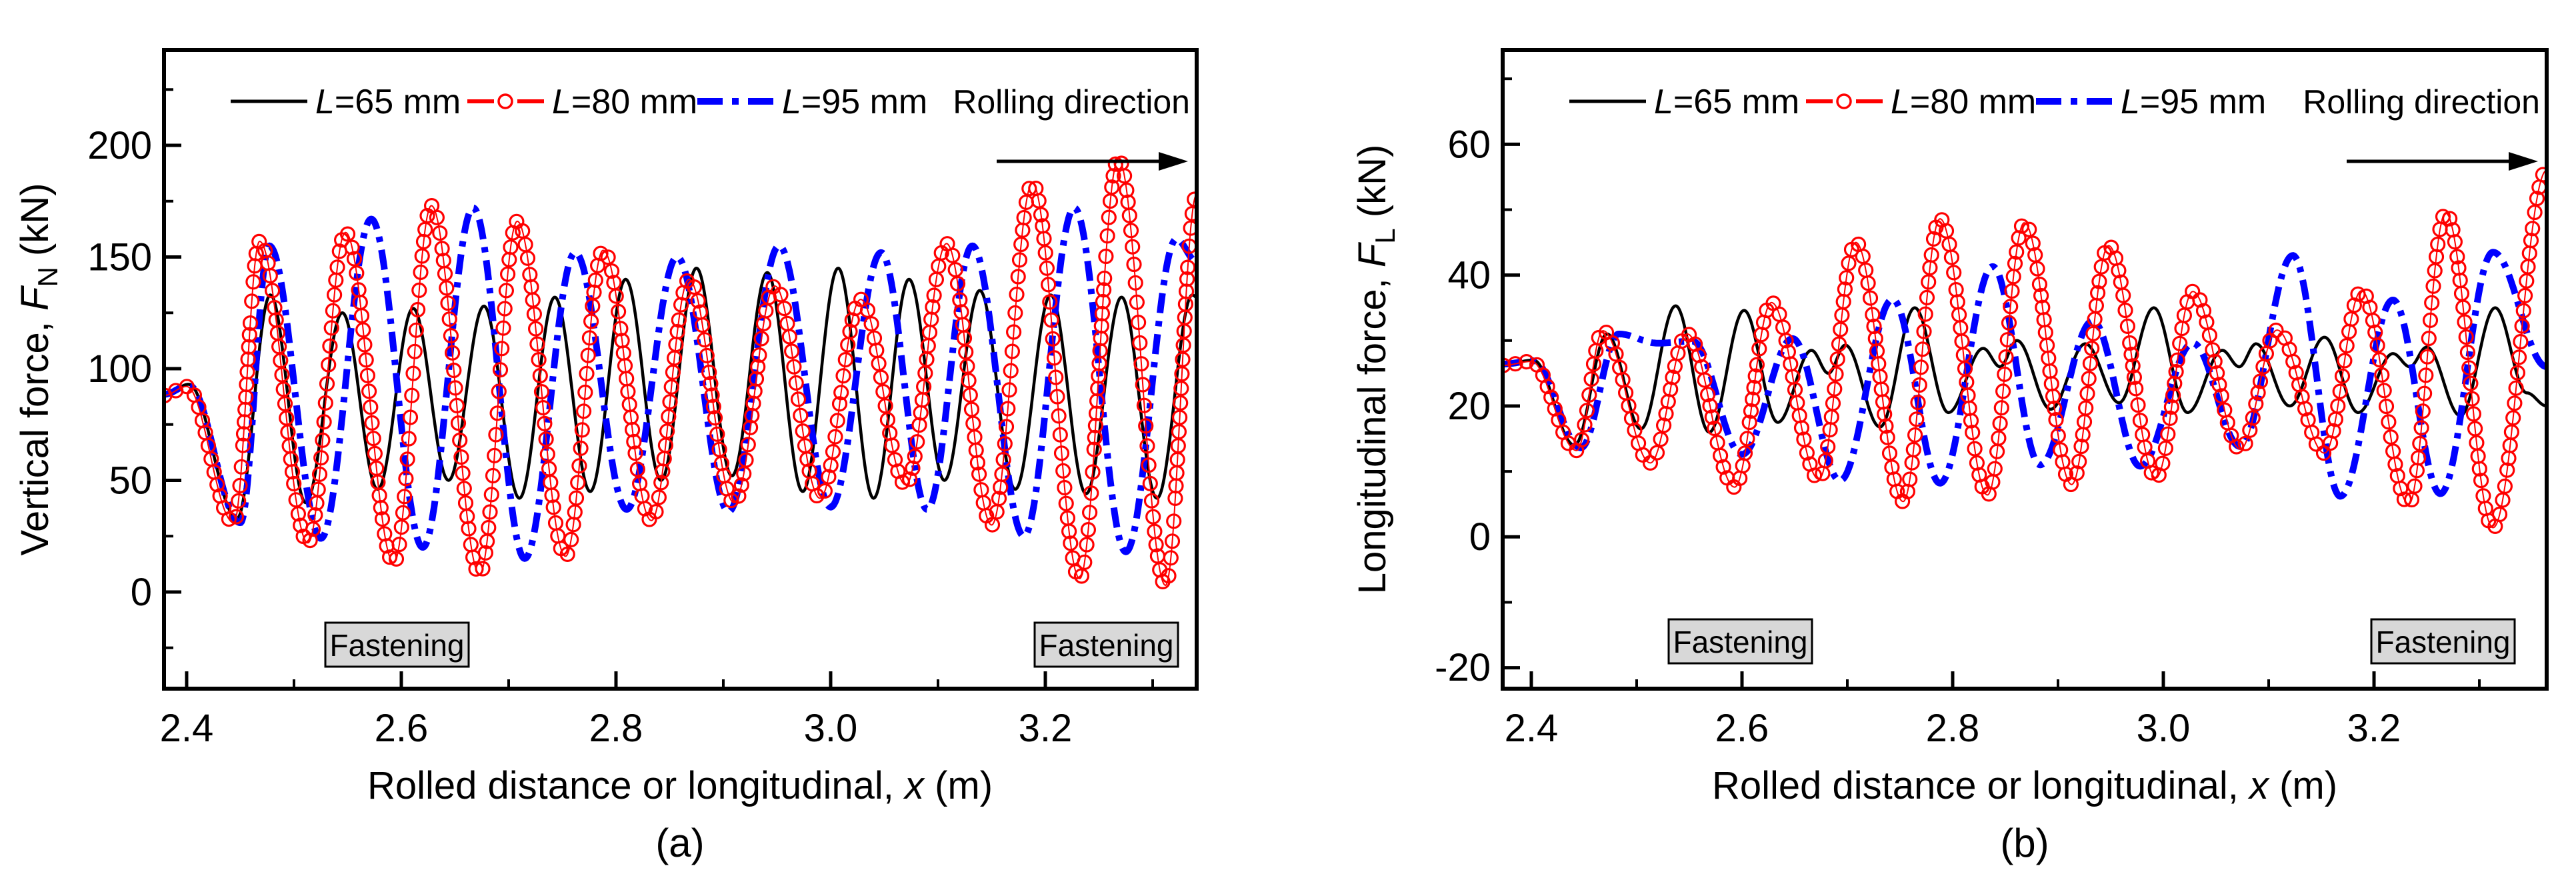 This screenshot has height=880, width=2576. Describe the element at coordinates (187, 728) in the screenshot. I see `x-tick-label: 2.4` at that location.